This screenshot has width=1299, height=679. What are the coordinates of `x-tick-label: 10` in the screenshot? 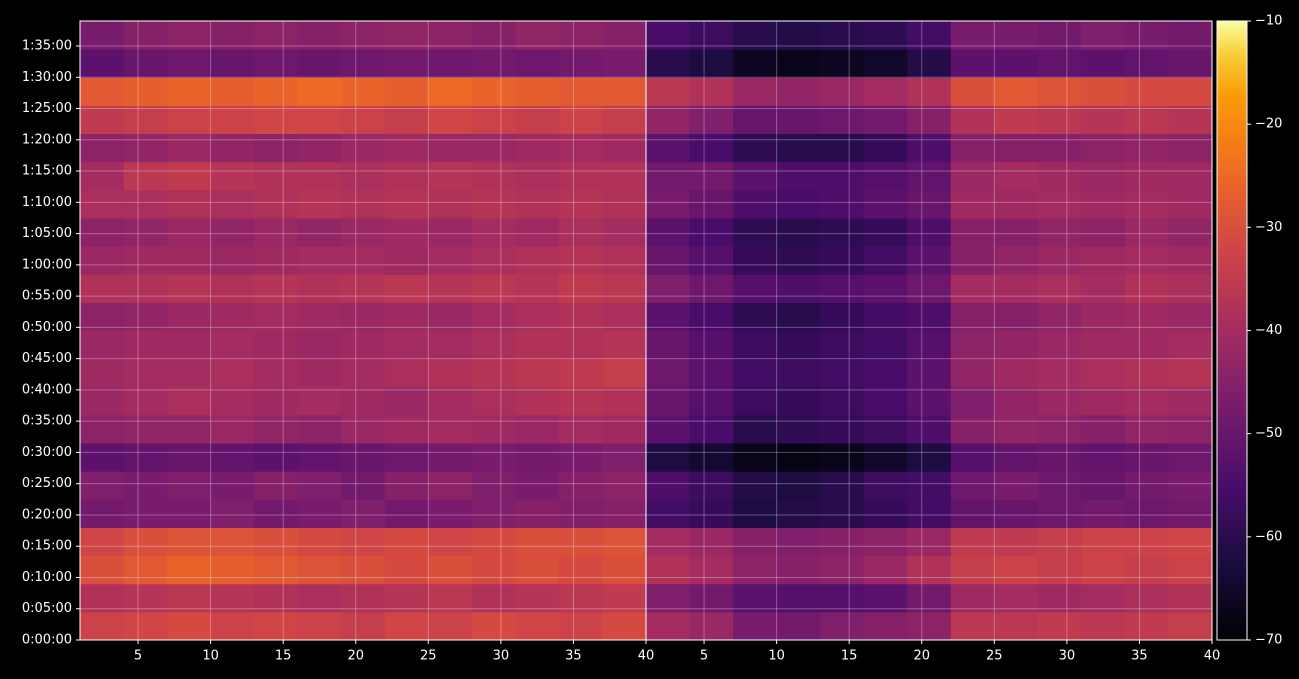 It's located at (776, 656).